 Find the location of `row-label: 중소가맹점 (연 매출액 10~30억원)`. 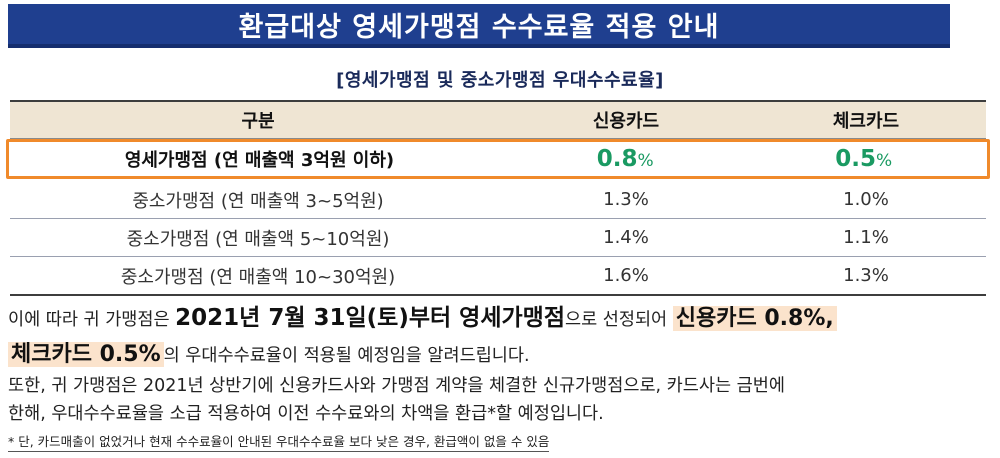

row-label: 중소가맹점 (연 매출액 10~30억원) is located at coordinates (258, 277).